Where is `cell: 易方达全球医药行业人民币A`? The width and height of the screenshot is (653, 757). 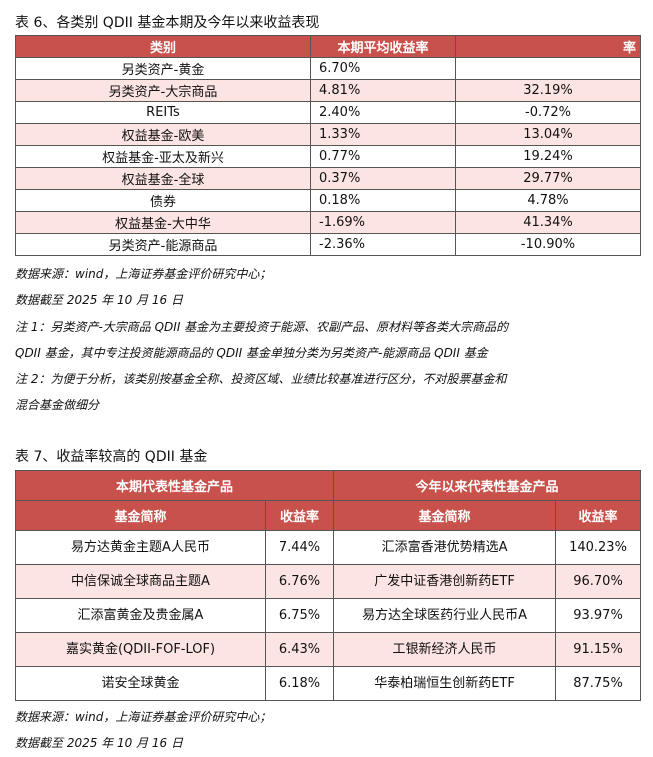 cell: 易方达全球医药行业人民币A is located at coordinates (445, 615).